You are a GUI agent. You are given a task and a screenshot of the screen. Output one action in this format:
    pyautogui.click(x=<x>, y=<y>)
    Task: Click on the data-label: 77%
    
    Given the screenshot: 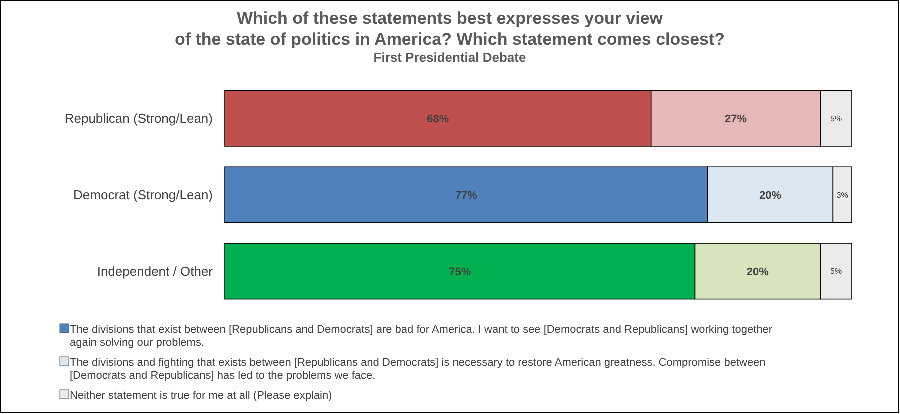 What is the action you would take?
    pyautogui.click(x=466, y=196)
    